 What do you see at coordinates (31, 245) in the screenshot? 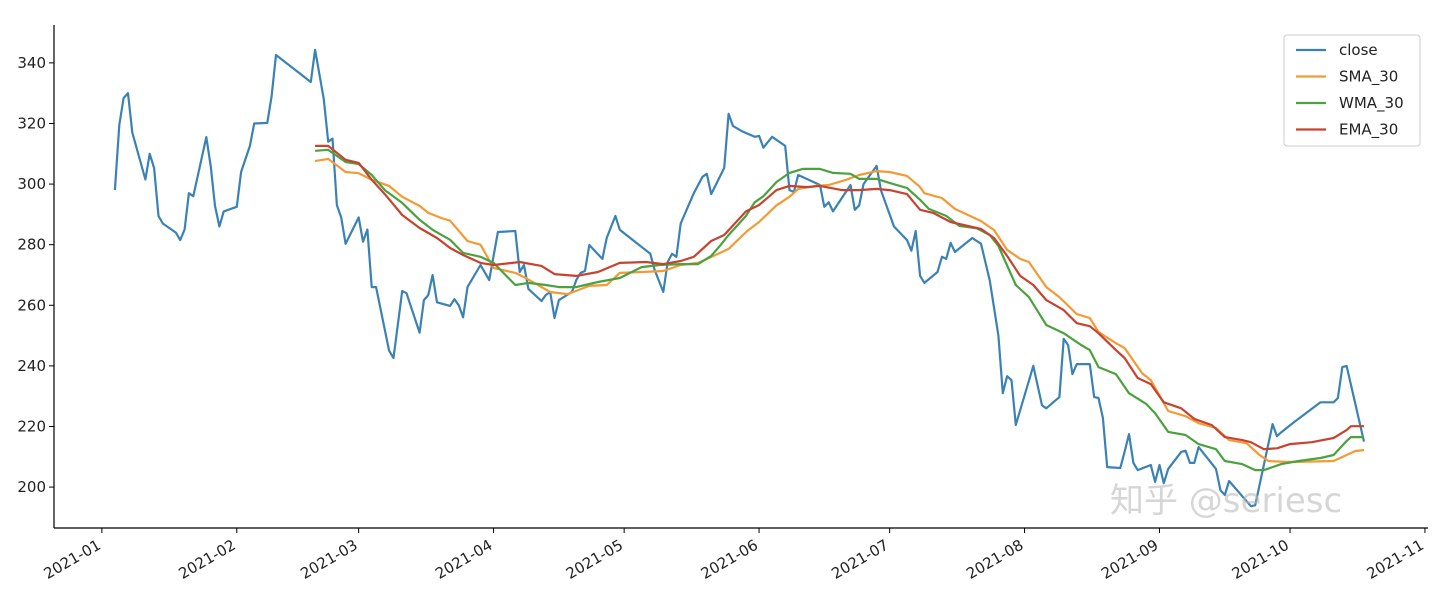
I see `y-tick-label: 280` at bounding box center [31, 245].